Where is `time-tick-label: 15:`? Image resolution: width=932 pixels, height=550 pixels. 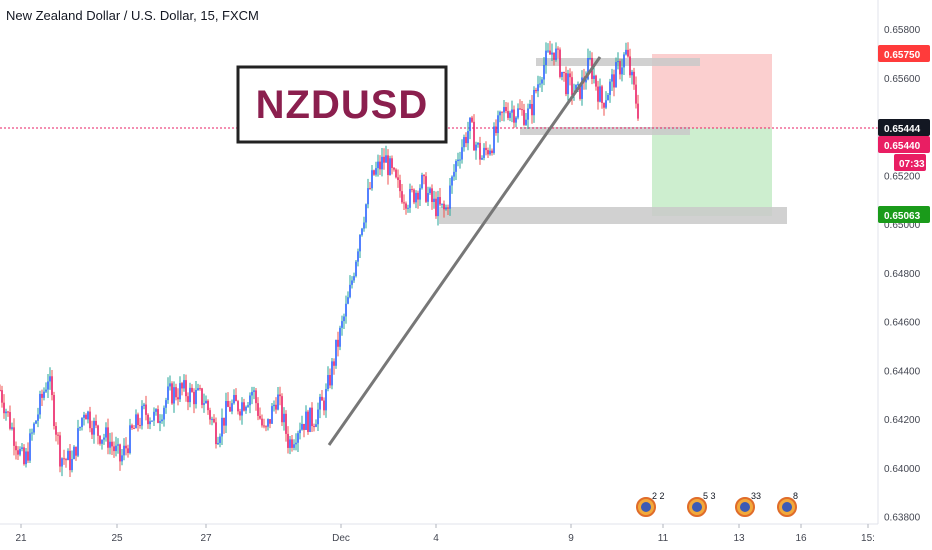
time-tick-label: 15: is located at coordinates (868, 538).